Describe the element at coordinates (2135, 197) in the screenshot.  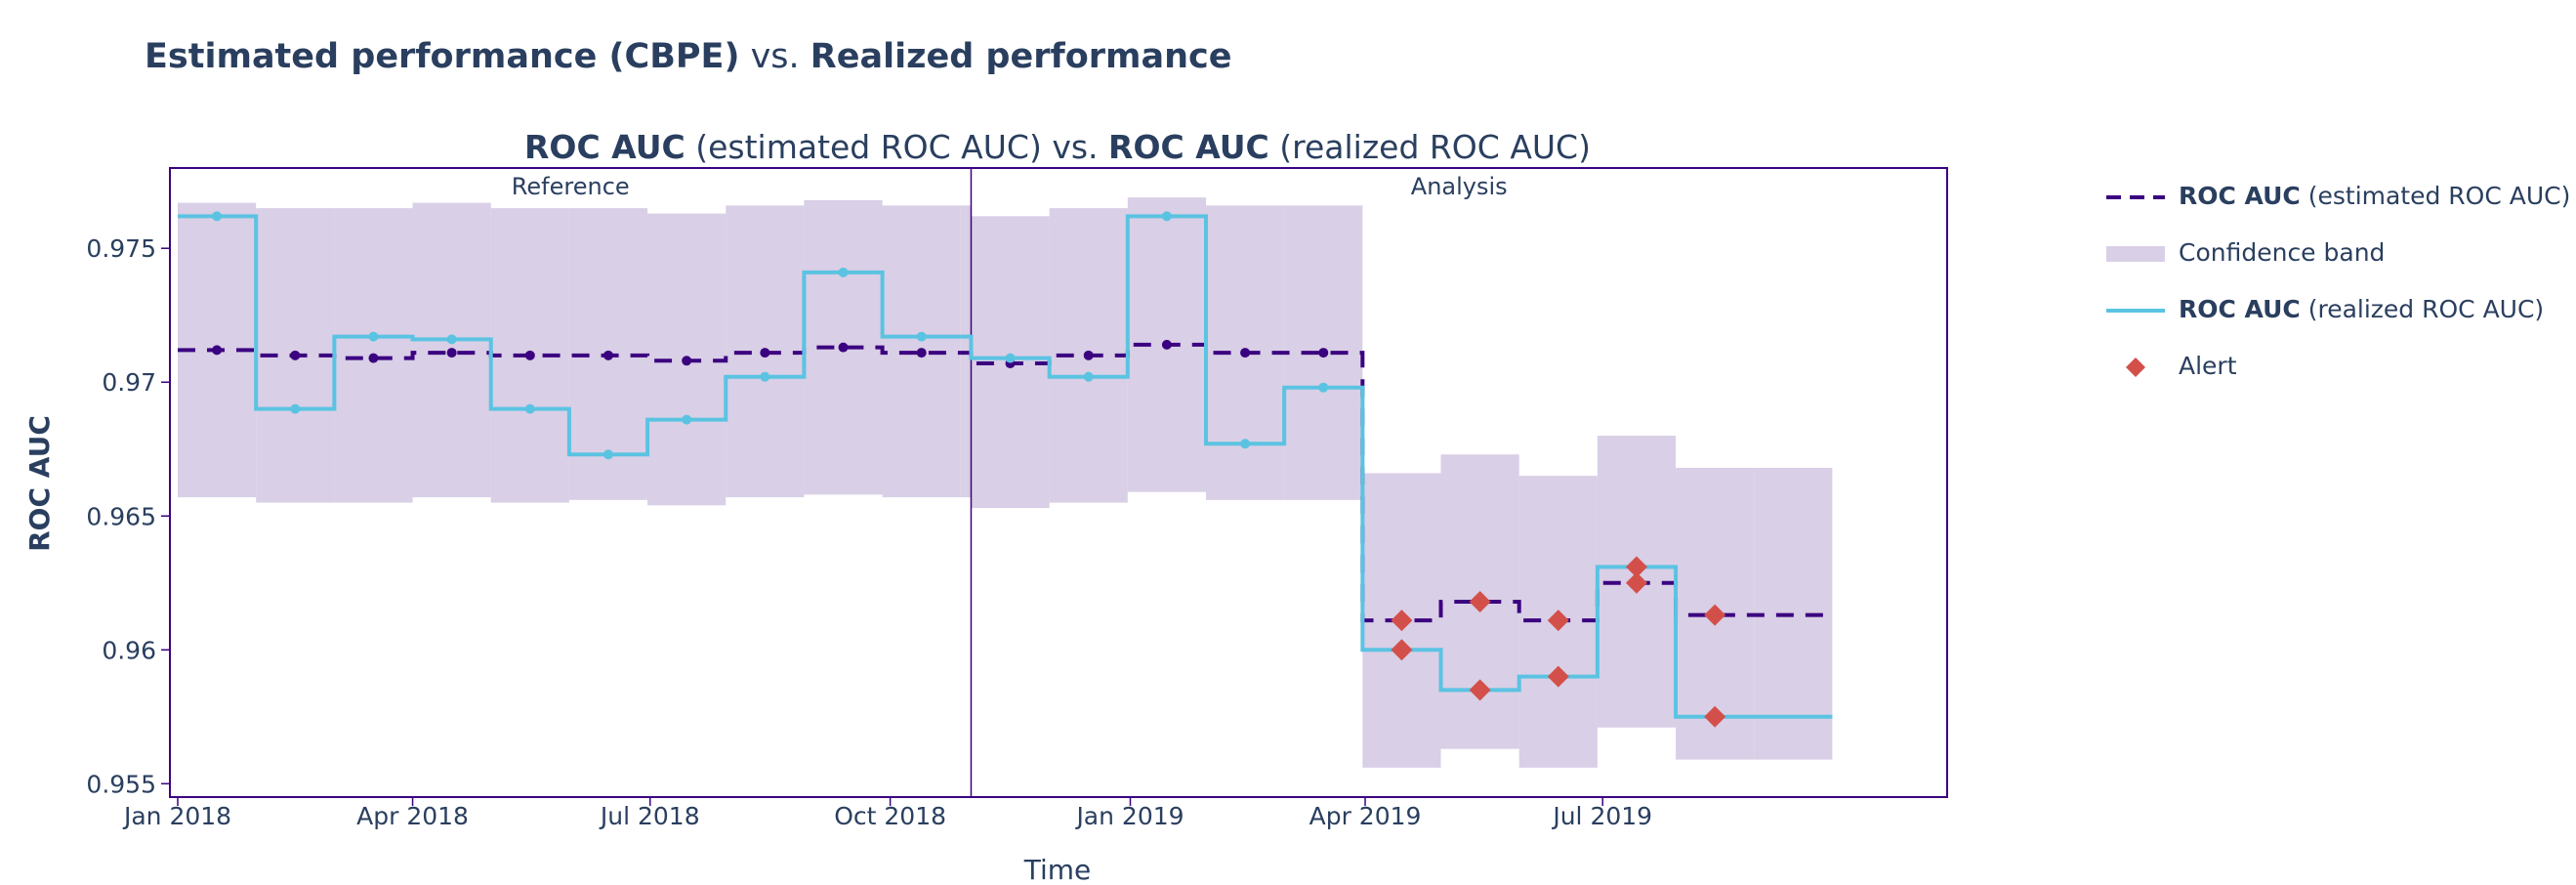
I see `legend-symbol-dash-line` at that location.